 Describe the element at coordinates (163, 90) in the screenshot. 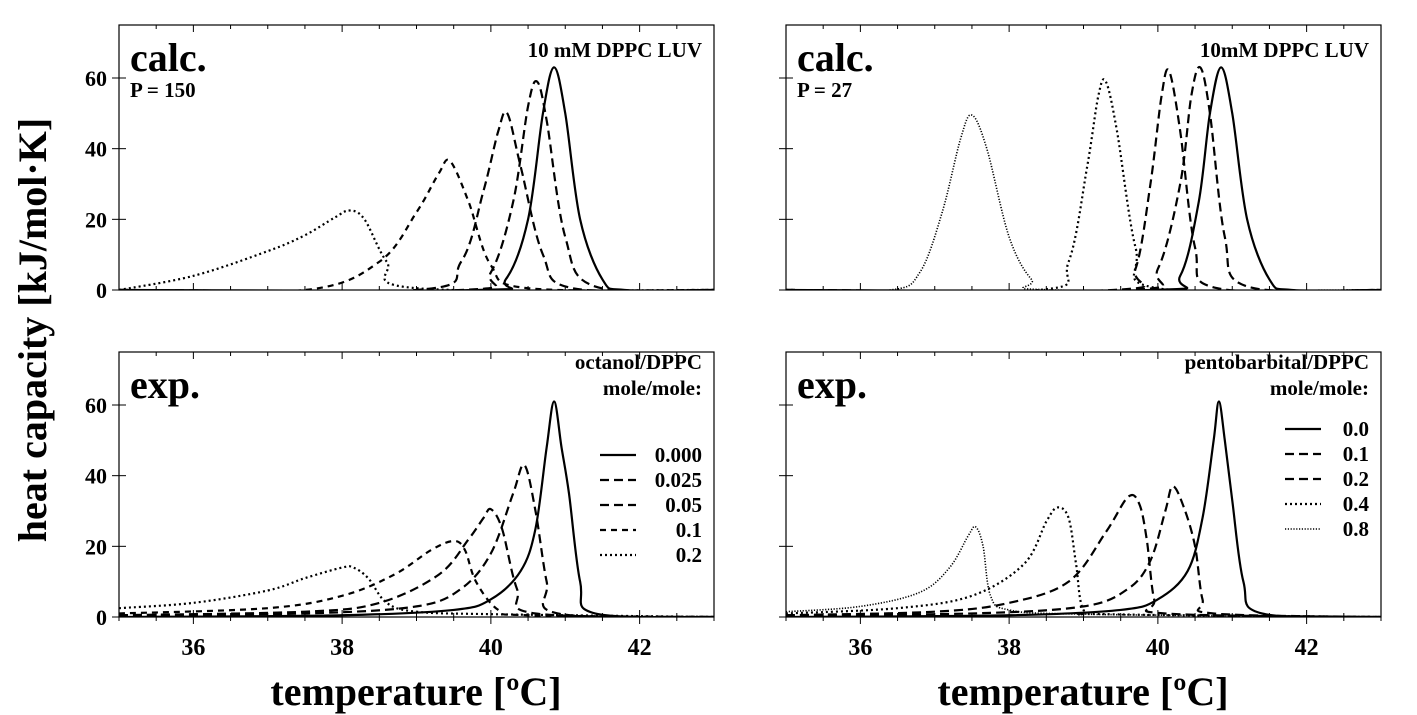

I see `panel-sub-label: P = 150` at that location.